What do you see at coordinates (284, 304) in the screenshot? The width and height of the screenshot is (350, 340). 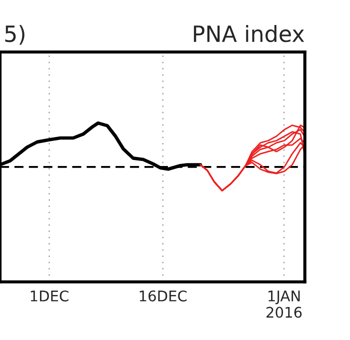 I see `x-tick-label: 1JAN 2016` at bounding box center [284, 304].